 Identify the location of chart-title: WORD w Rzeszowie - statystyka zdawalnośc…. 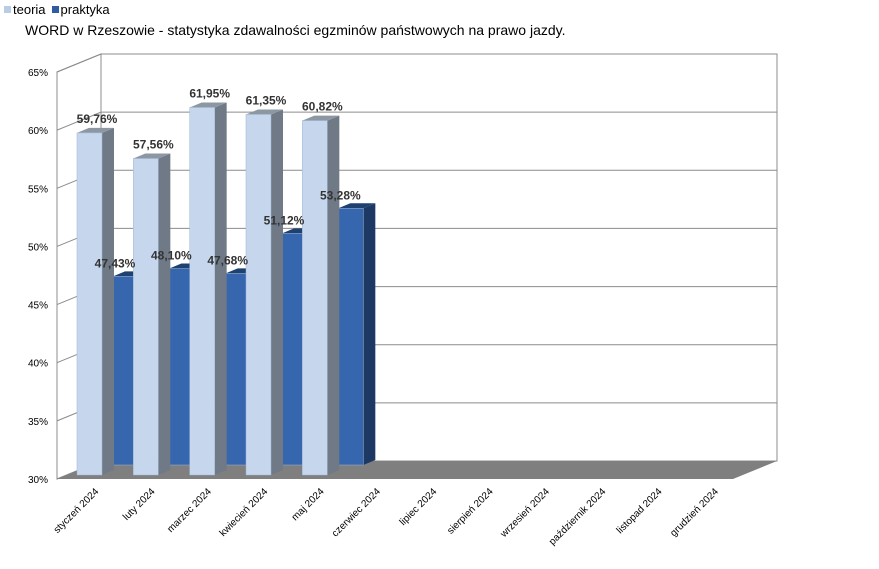
(295, 30).